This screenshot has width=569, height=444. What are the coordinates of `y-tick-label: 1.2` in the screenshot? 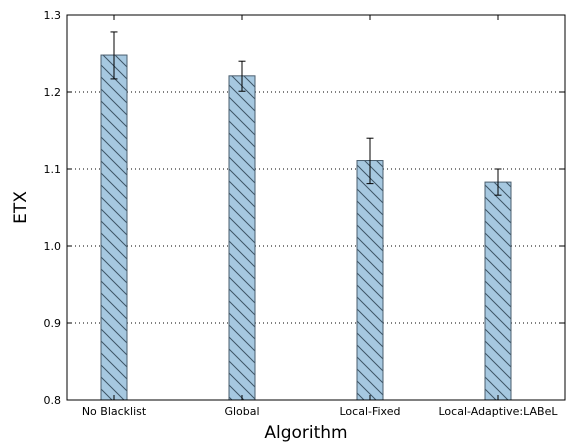 It's located at (53, 92).